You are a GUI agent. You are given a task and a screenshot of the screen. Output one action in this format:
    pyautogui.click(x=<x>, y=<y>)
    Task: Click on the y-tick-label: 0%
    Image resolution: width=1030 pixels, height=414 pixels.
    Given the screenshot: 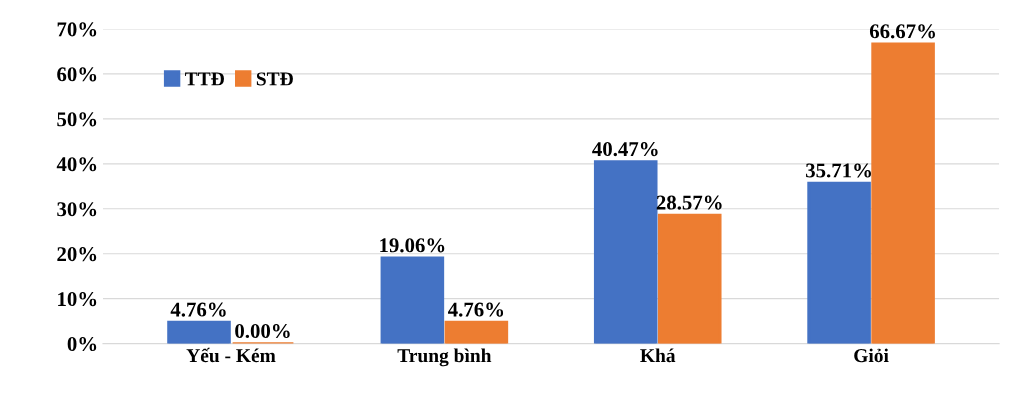 What is the action you would take?
    pyautogui.click(x=82, y=344)
    